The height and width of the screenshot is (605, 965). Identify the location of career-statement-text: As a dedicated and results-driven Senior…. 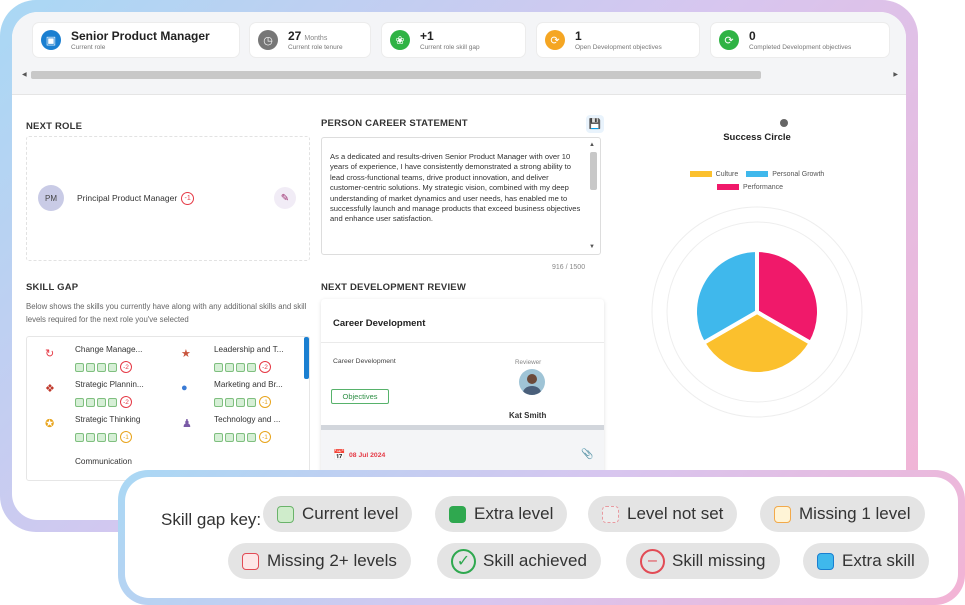
(455, 188).